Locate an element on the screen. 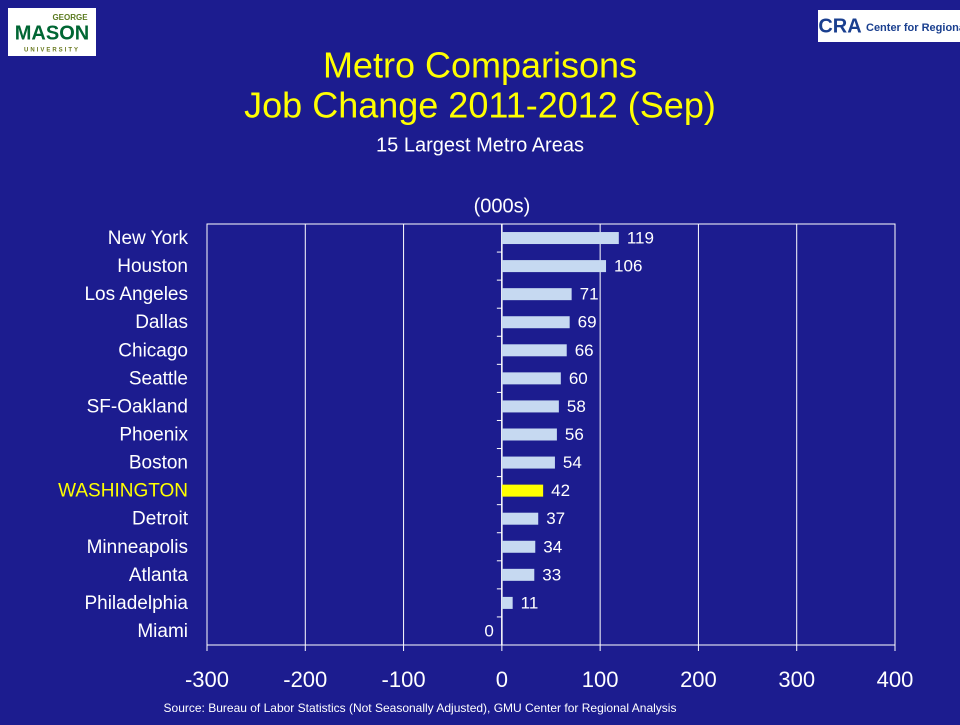 Image resolution: width=960 pixels, height=725 pixels. data-label: 37 is located at coordinates (555, 518).